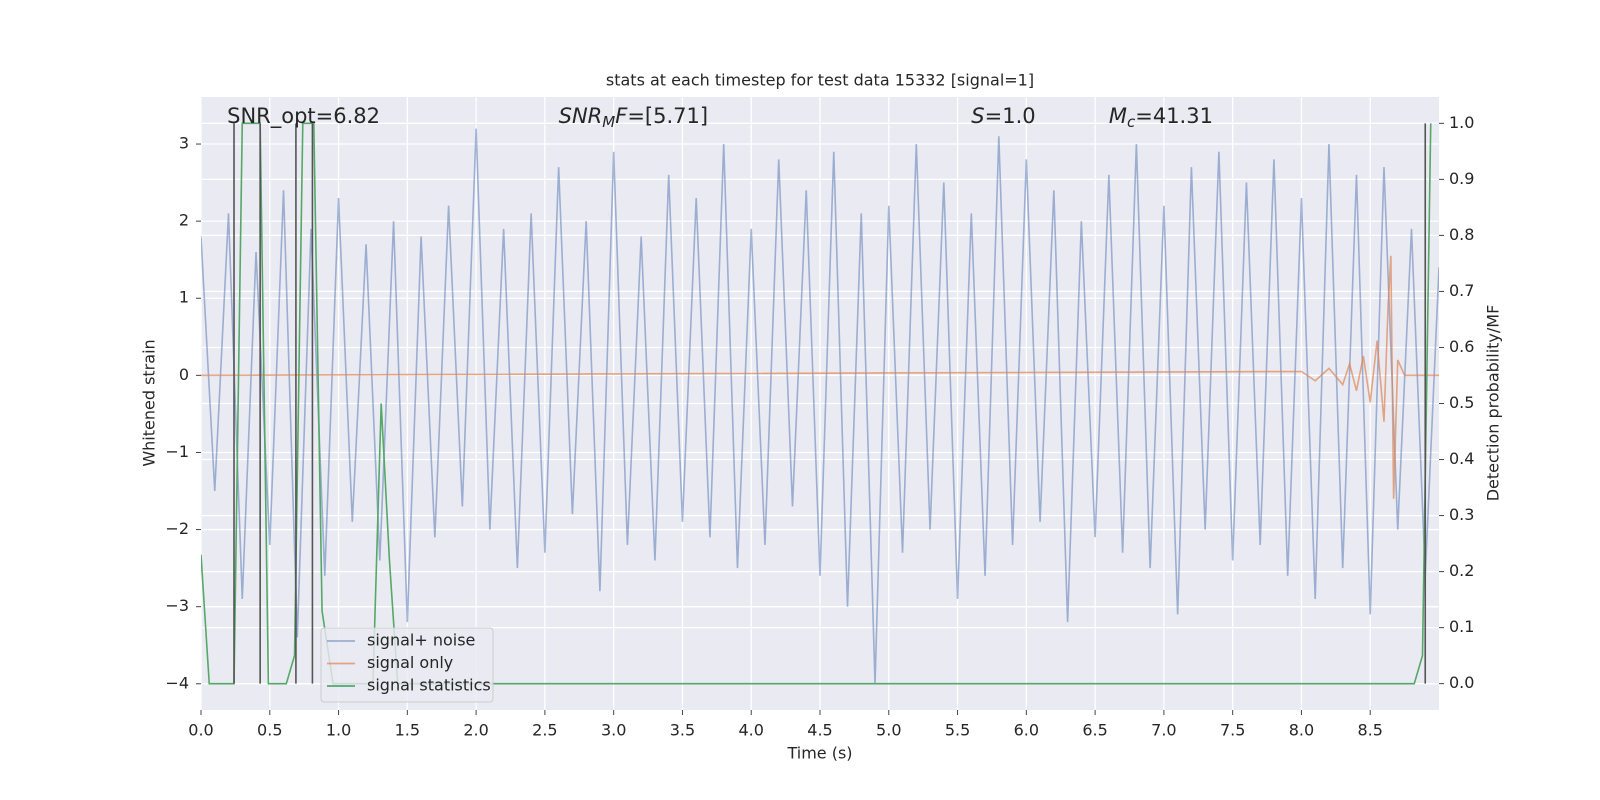 The width and height of the screenshot is (1600, 800). I want to click on x-tick-label: 2.5, so click(544, 730).